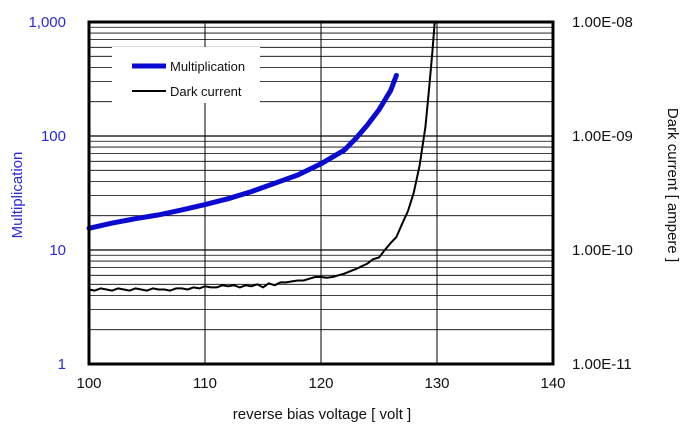 The width and height of the screenshot is (683, 427). I want to click on x-tick-label: 100, so click(88, 383).